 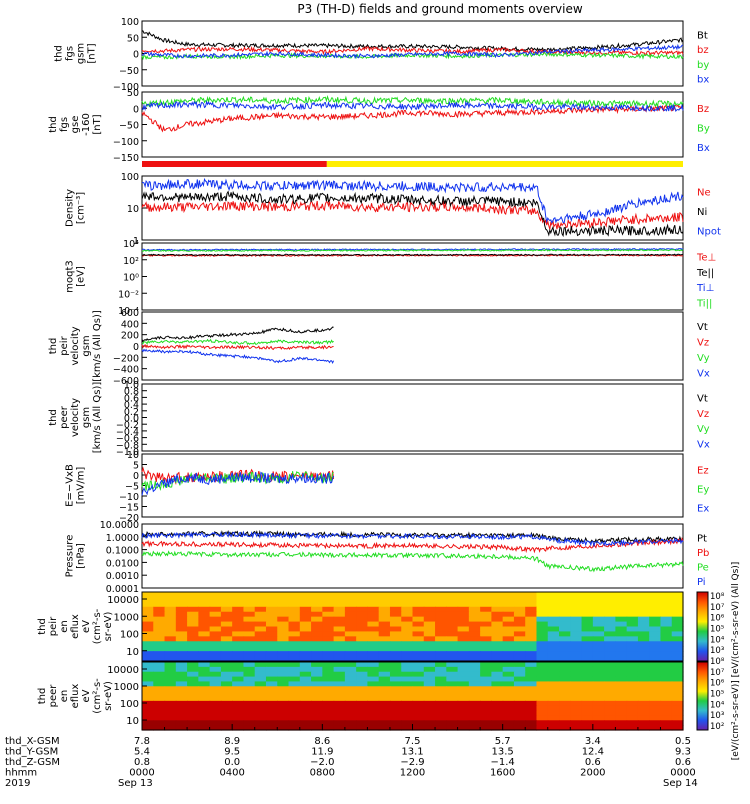 What do you see at coordinates (81, 556) in the screenshot?
I see `panel-ylabel-line: [nPa]` at bounding box center [81, 556].